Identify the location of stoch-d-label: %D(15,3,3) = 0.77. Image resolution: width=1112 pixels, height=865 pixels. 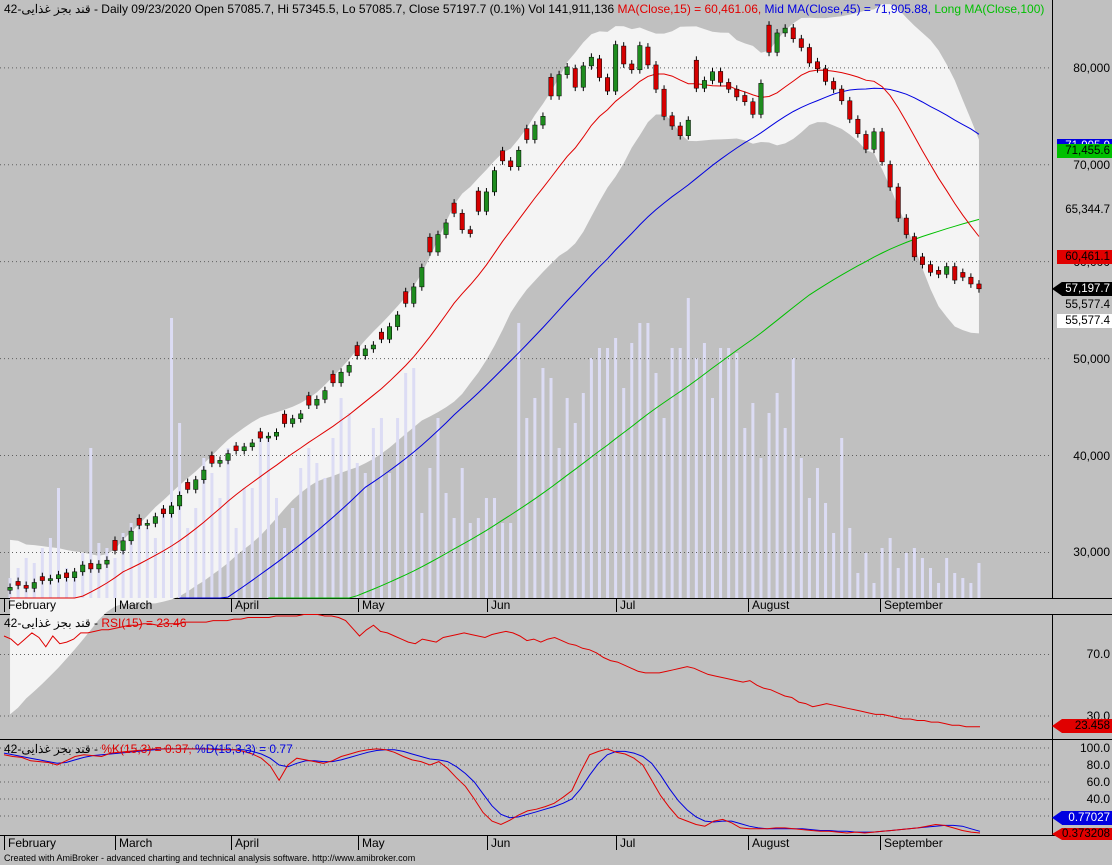
(242, 749).